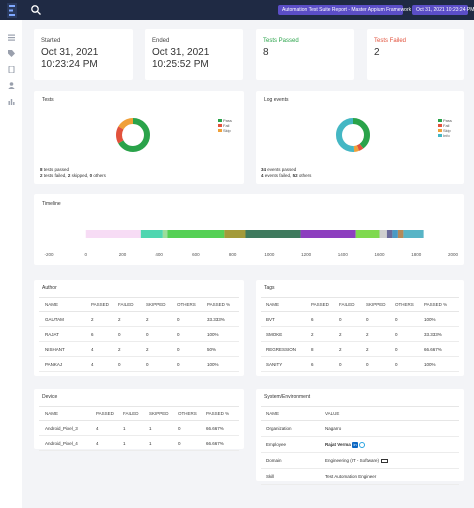 The image size is (474, 508). What do you see at coordinates (377, 52) in the screenshot?
I see `tests-failed-value: 2` at bounding box center [377, 52].